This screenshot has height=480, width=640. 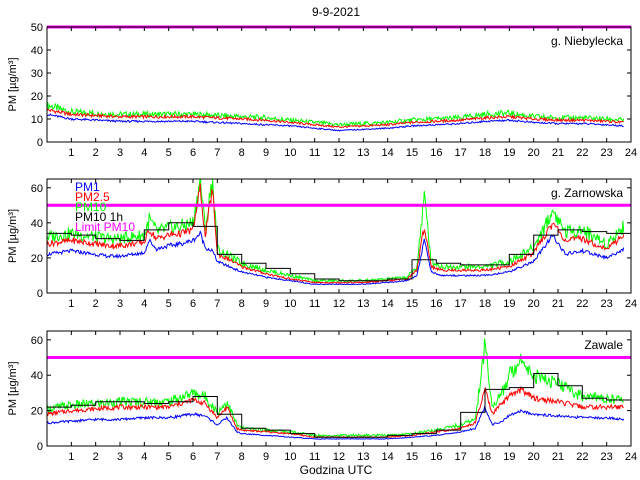 I want to click on plot-area, so click(x=336, y=116).